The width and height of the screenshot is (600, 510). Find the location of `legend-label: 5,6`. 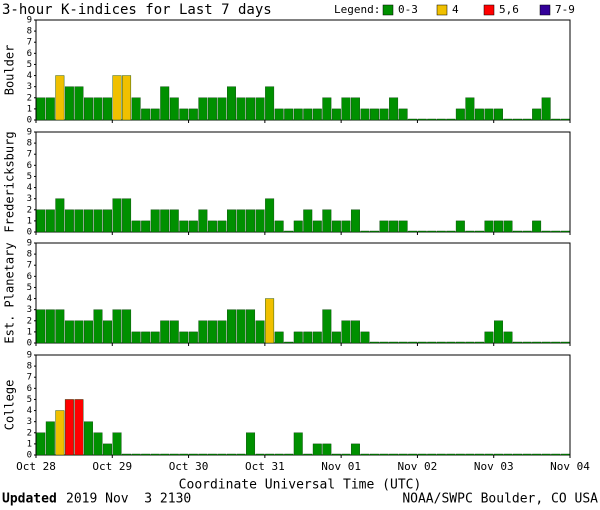

legend-label: 5,6 is located at coordinates (509, 9).